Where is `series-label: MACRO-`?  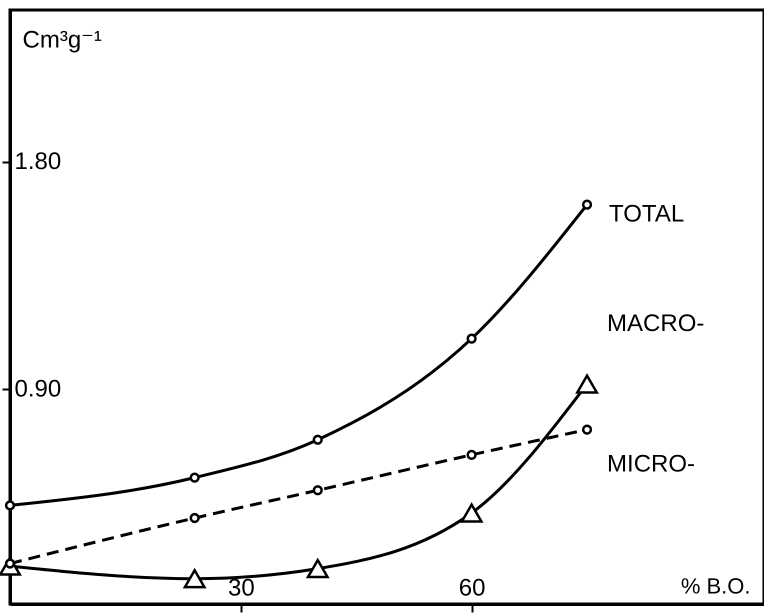 series-label: MACRO- is located at coordinates (655, 324).